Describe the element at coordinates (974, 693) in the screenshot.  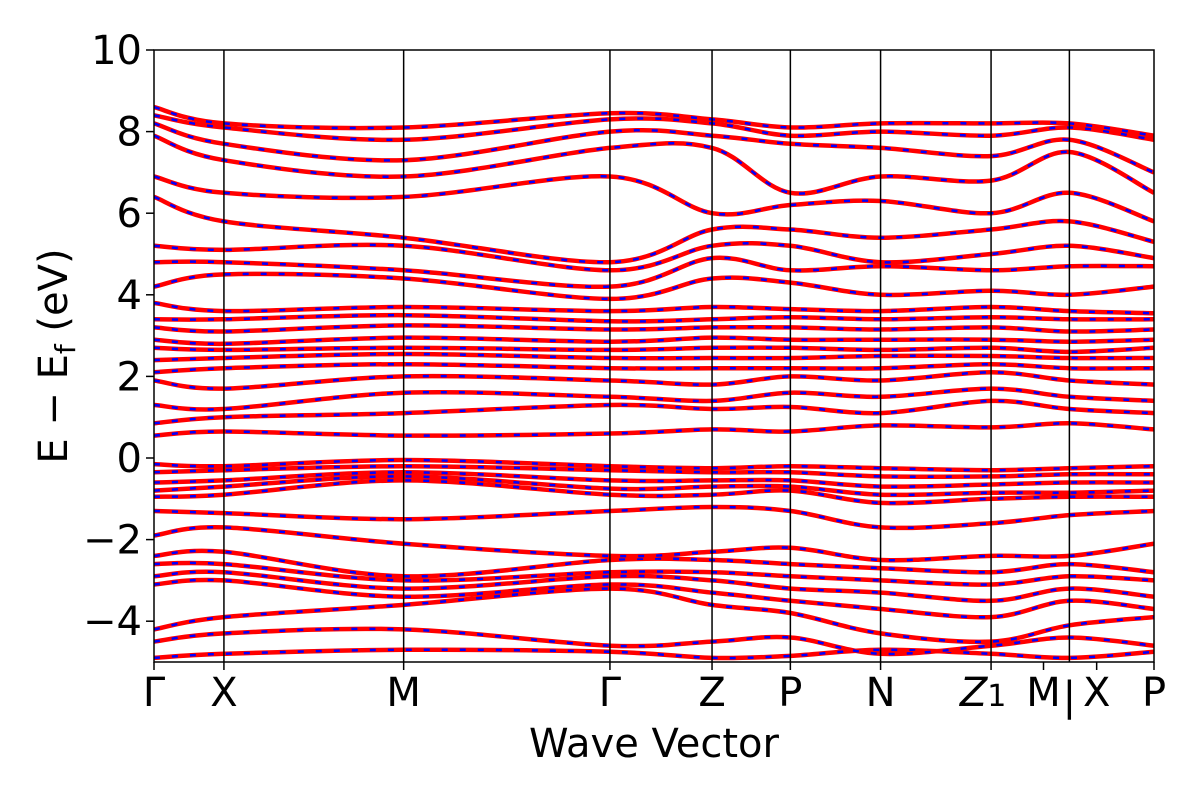
I see `x-tick-label-7-main: Z` at that location.